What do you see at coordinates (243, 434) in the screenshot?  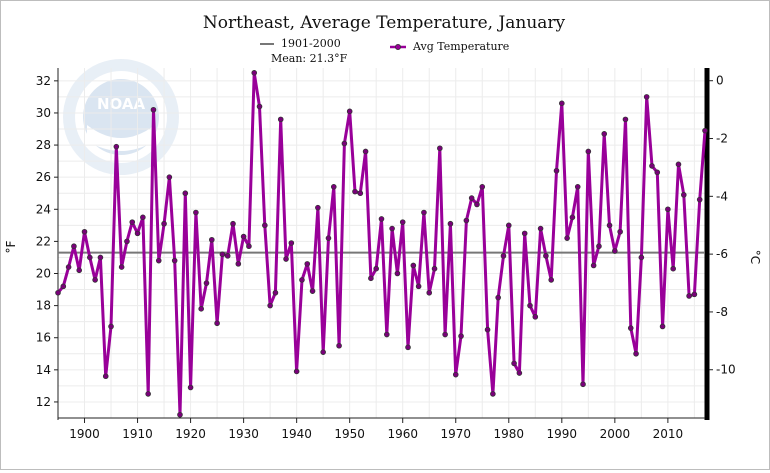 I see `x-axis-tick-label: 1930` at bounding box center [243, 434].